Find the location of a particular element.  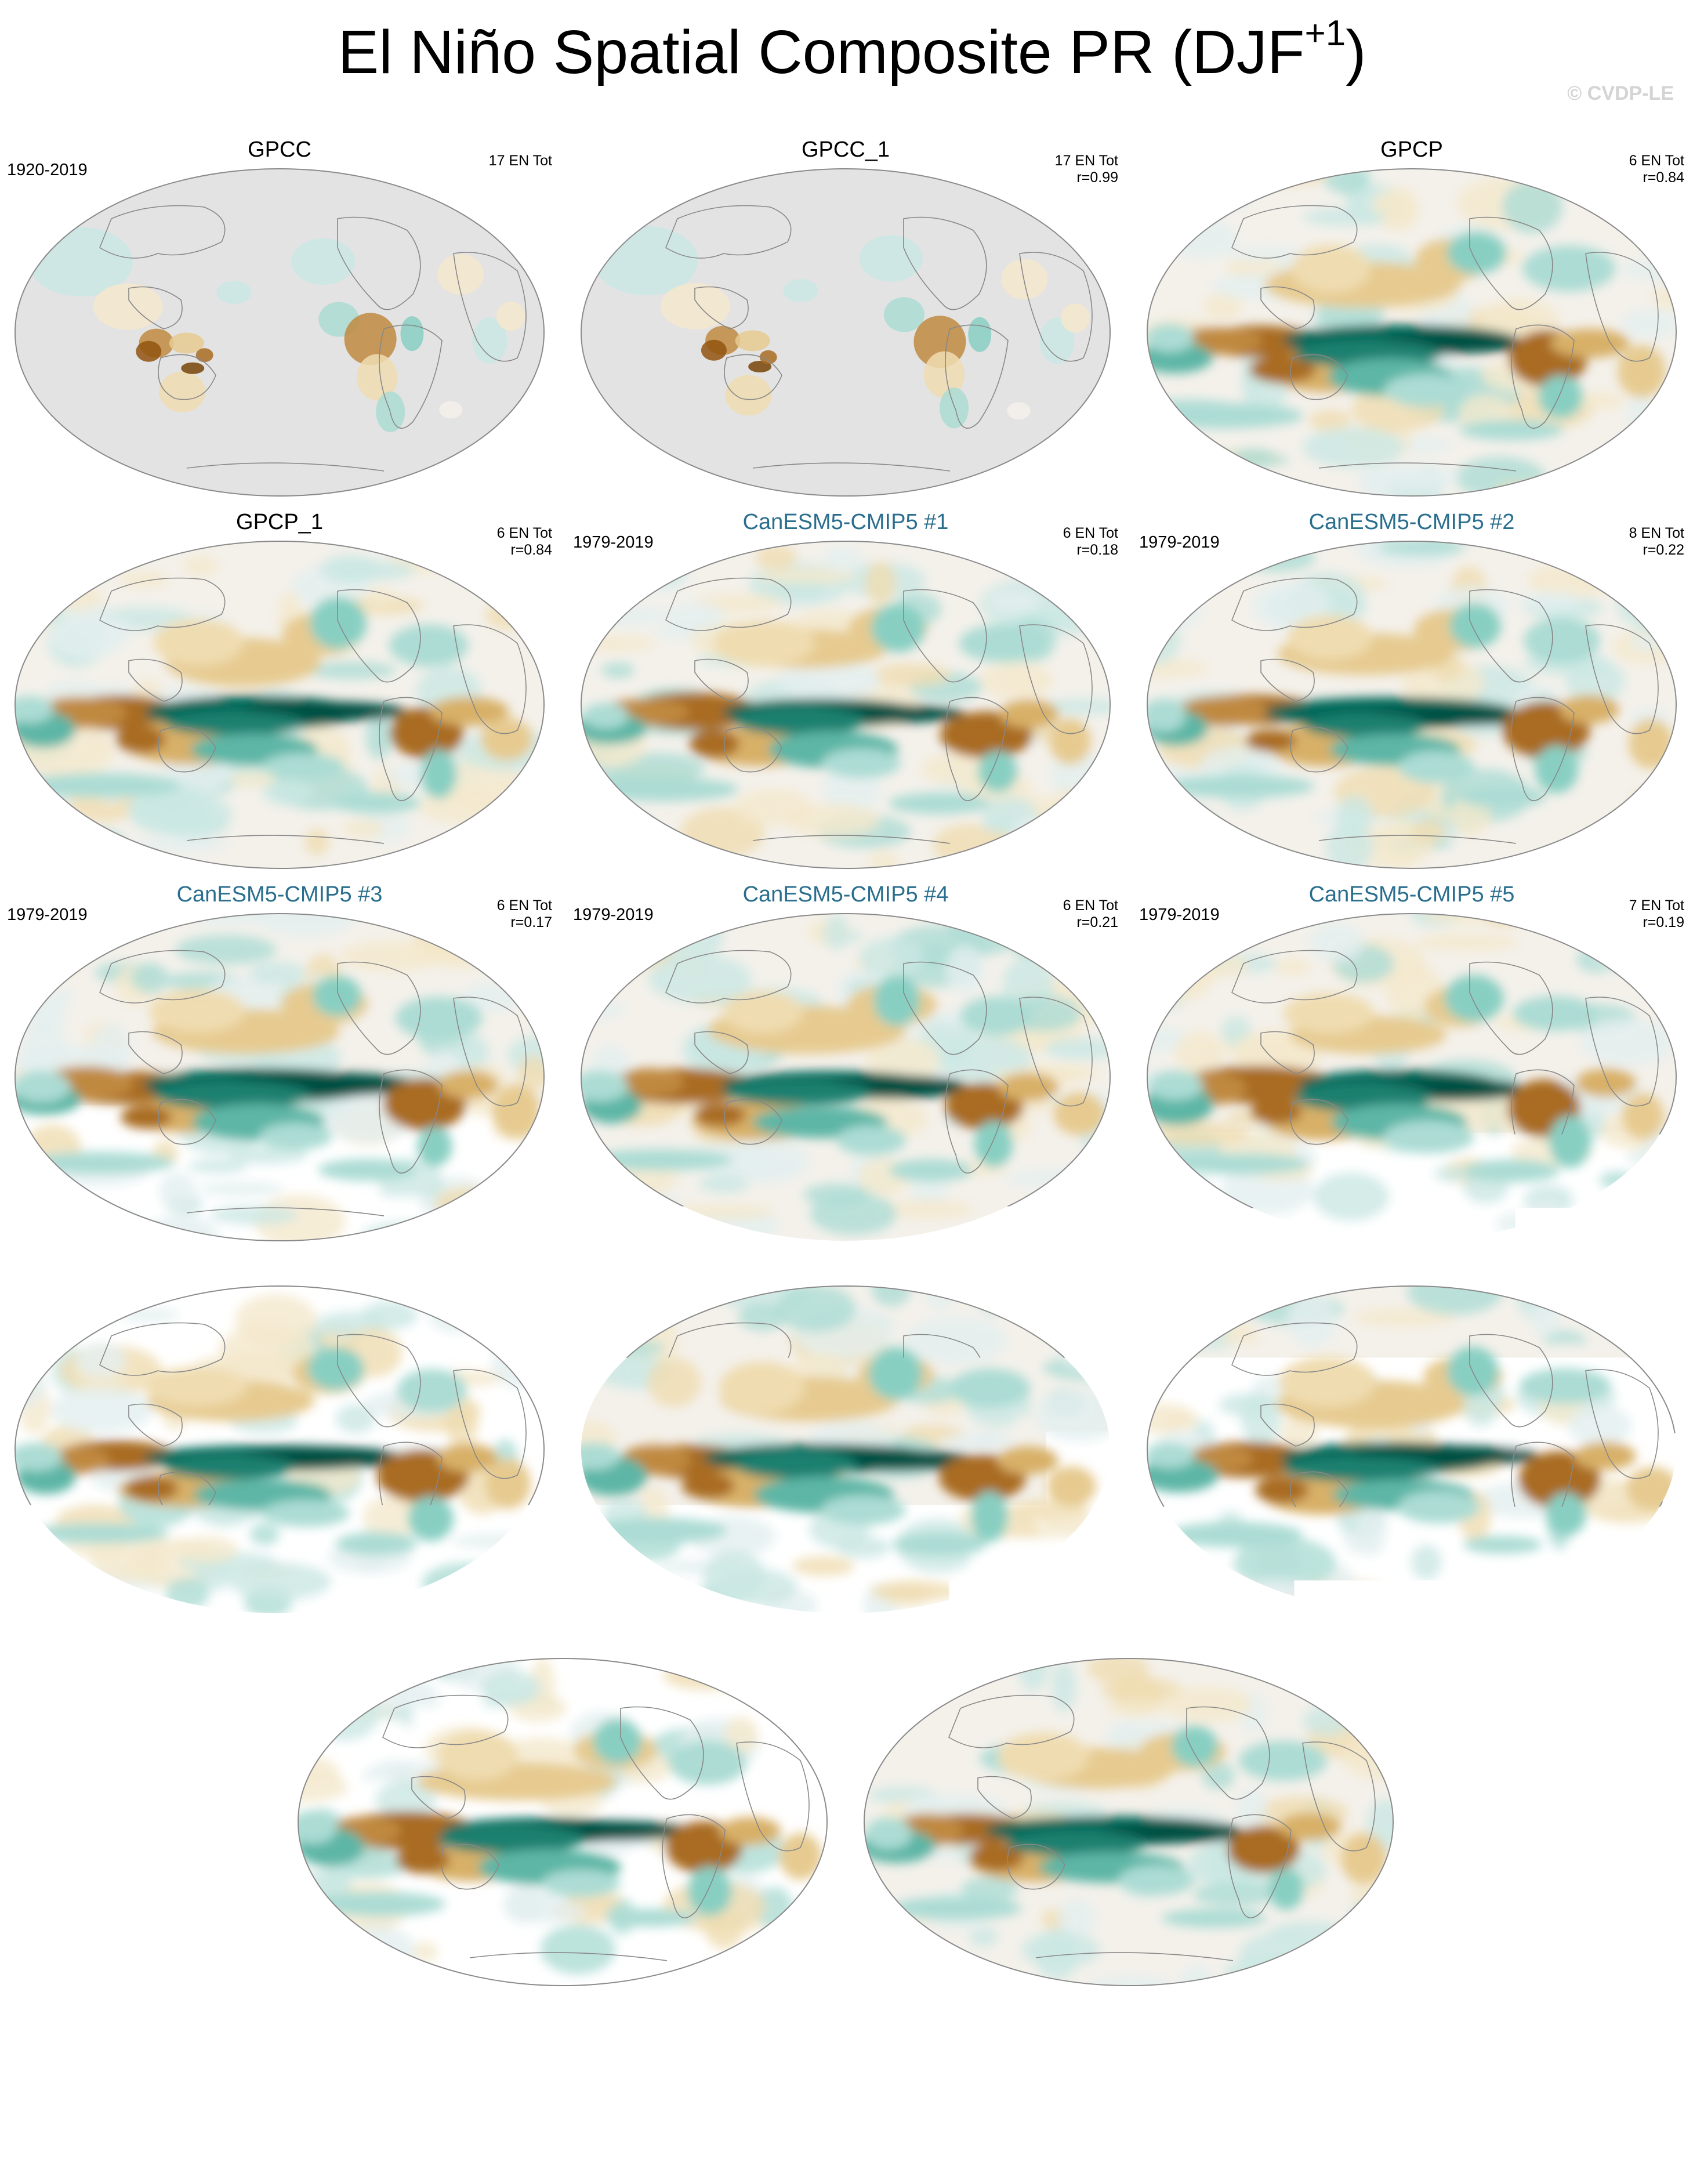

colorbar-tick-label: .25 is located at coordinates (1020, 2091).